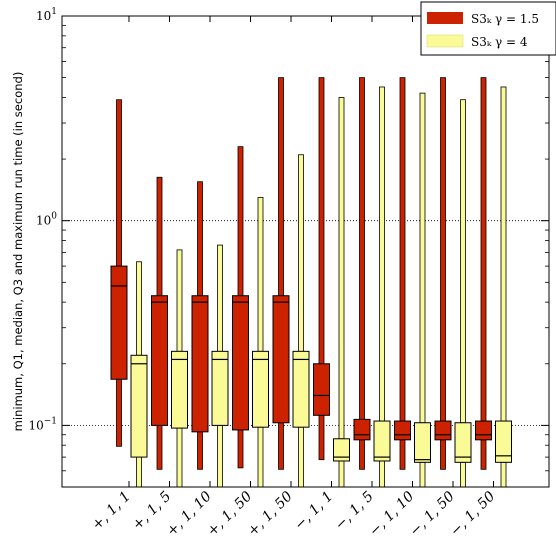 This screenshot has height=540, width=556. I want to click on legend-label: S3ₖ γ = 1.5, so click(505, 19).